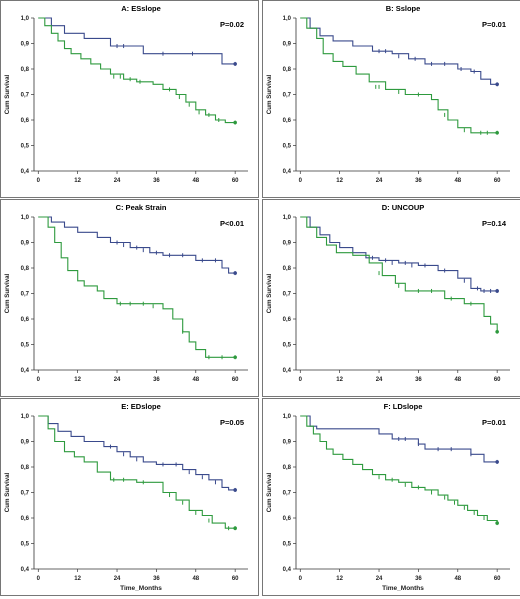 This screenshot has width=520, height=599. I want to click on panel-title: E: EDslope, so click(141, 406).